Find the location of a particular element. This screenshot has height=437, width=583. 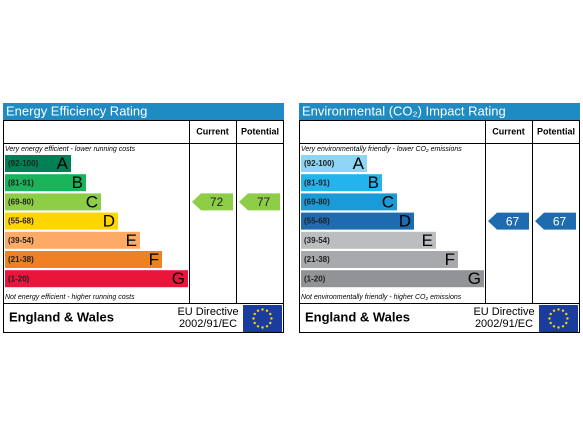

panel-title: Environmental (CO₂) Impact Rating is located at coordinates (404, 110).